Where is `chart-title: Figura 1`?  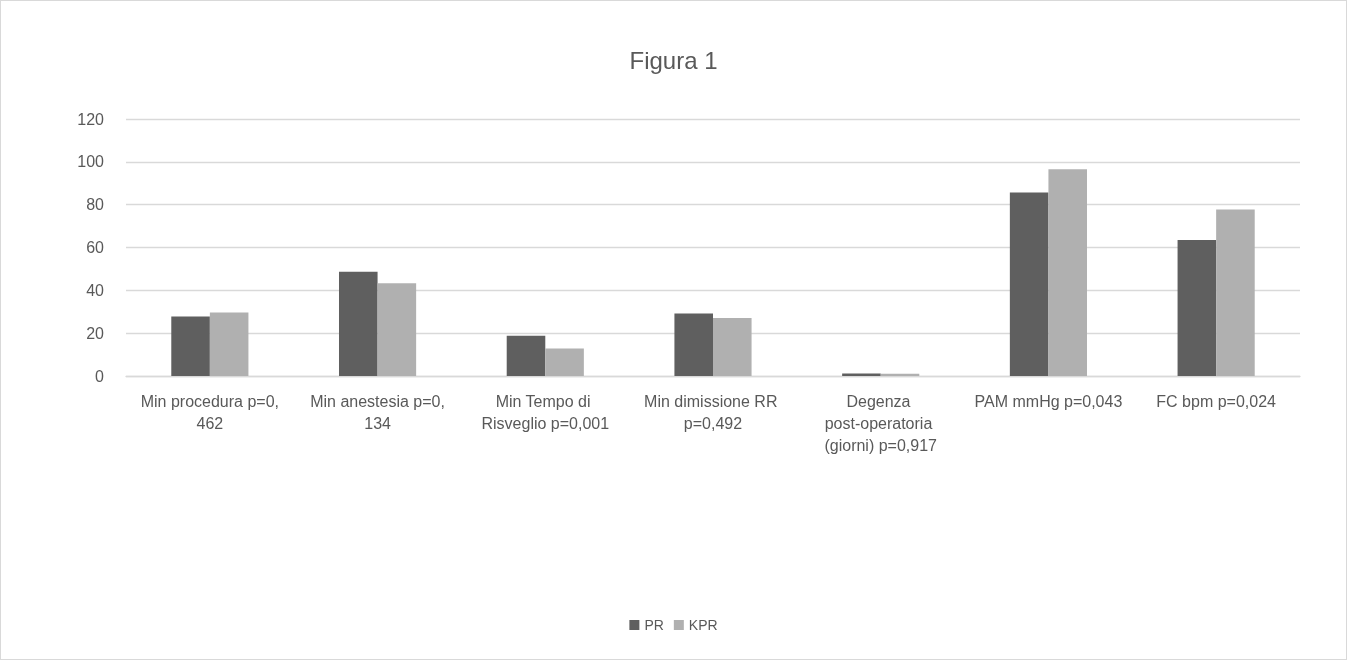 chart-title: Figura 1 is located at coordinates (673, 60).